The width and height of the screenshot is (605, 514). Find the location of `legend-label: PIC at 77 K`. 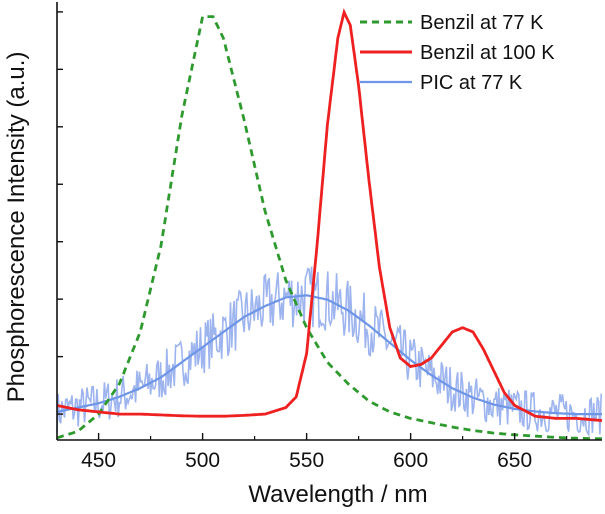

legend-label: PIC at 77 K is located at coordinates (471, 83).